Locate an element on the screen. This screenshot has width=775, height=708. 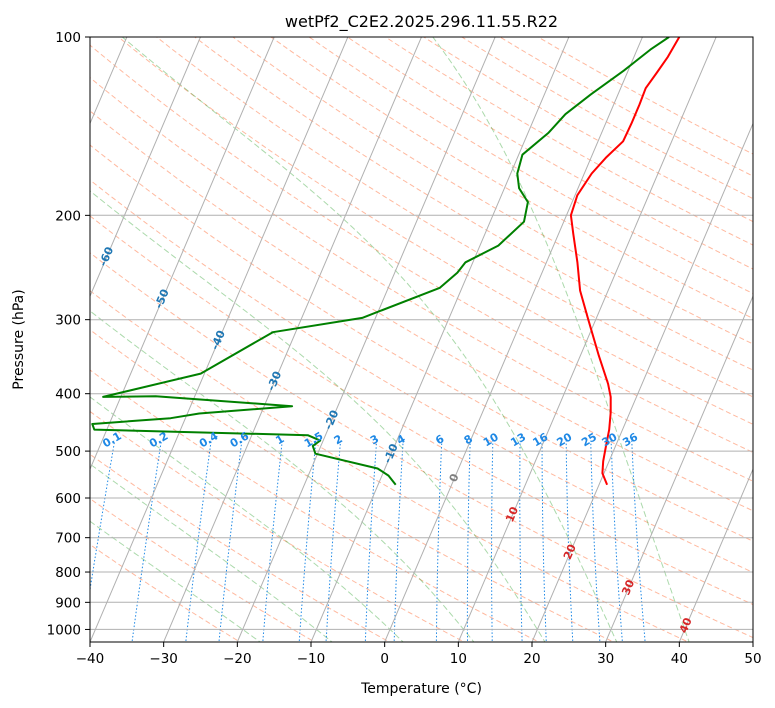
isotherm-label: 0 is located at coordinates (454, 477).